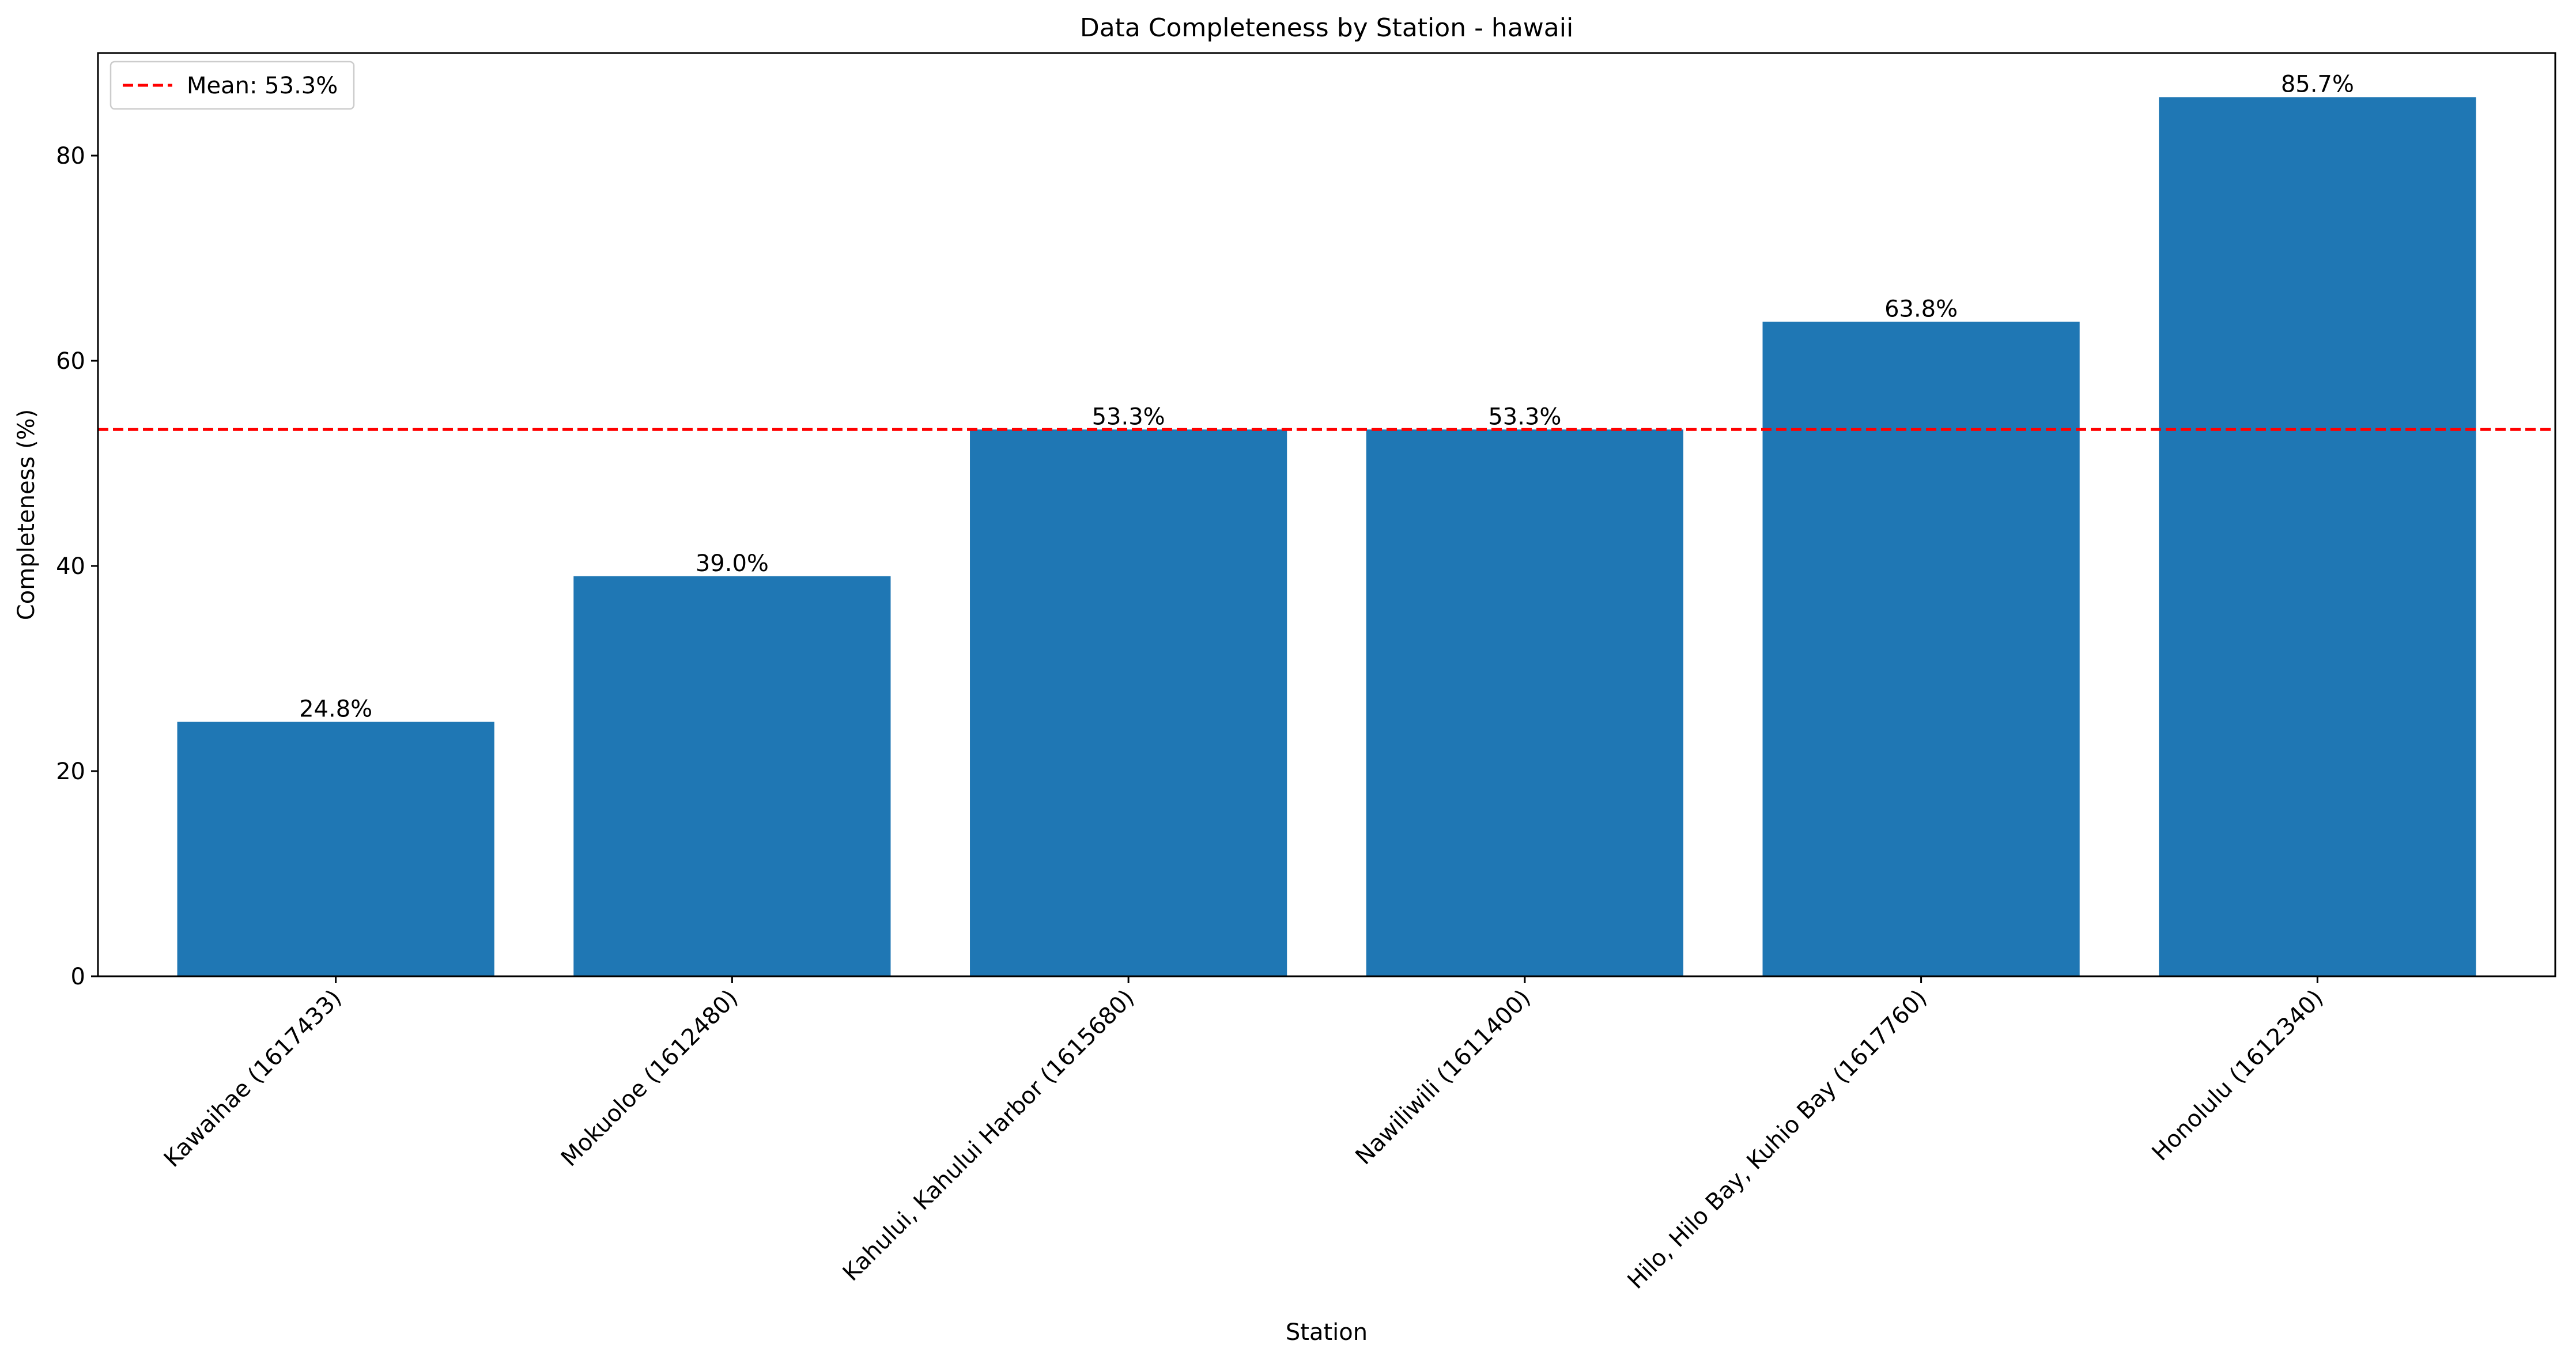 The width and height of the screenshot is (2576, 1363). Describe the element at coordinates (70, 361) in the screenshot. I see `y-tick-label: 60` at that location.